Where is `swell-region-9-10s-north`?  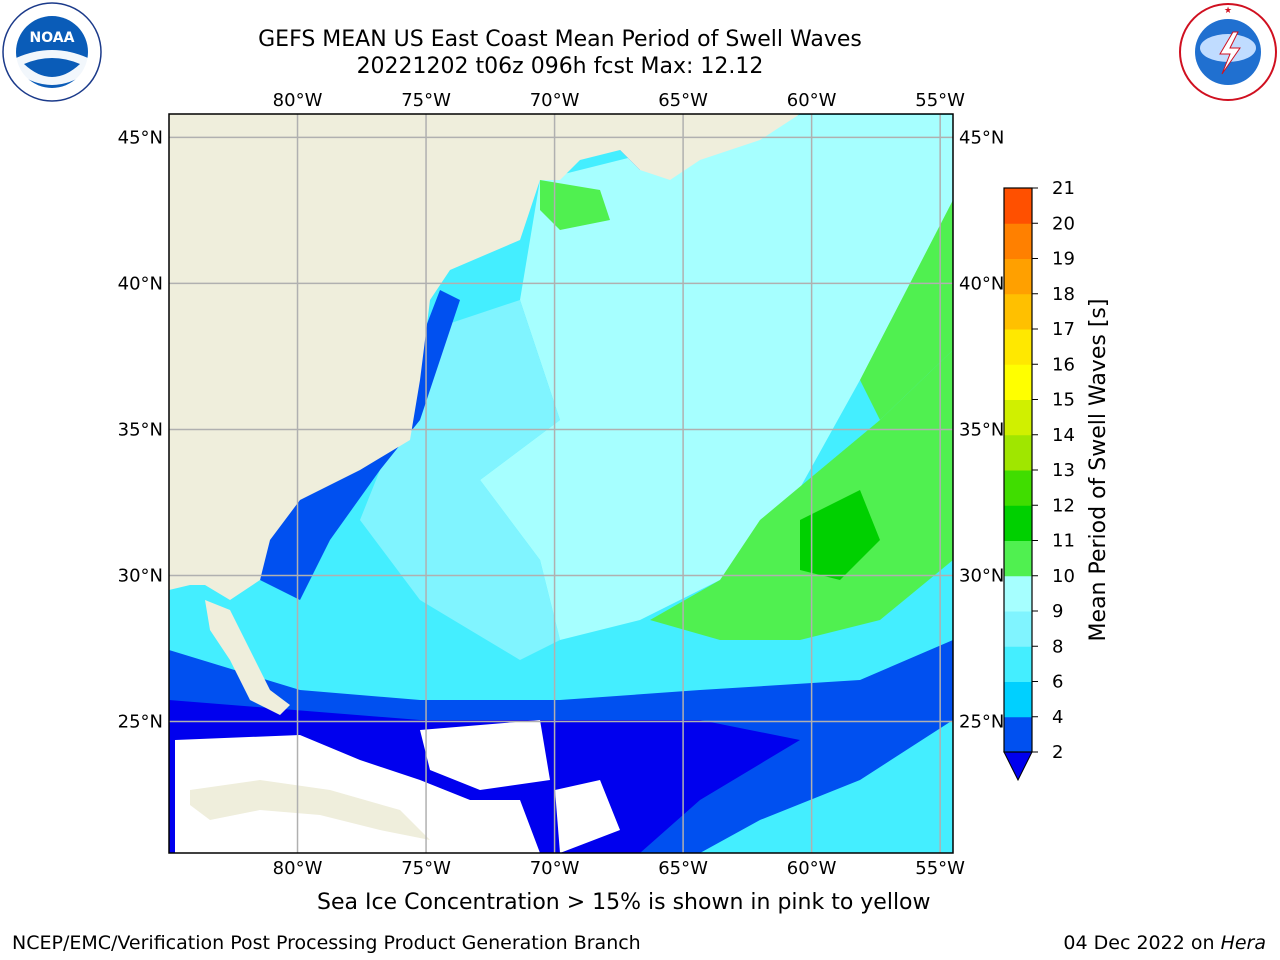
swell-region-9-10s-north is located at coordinates (906, 310).